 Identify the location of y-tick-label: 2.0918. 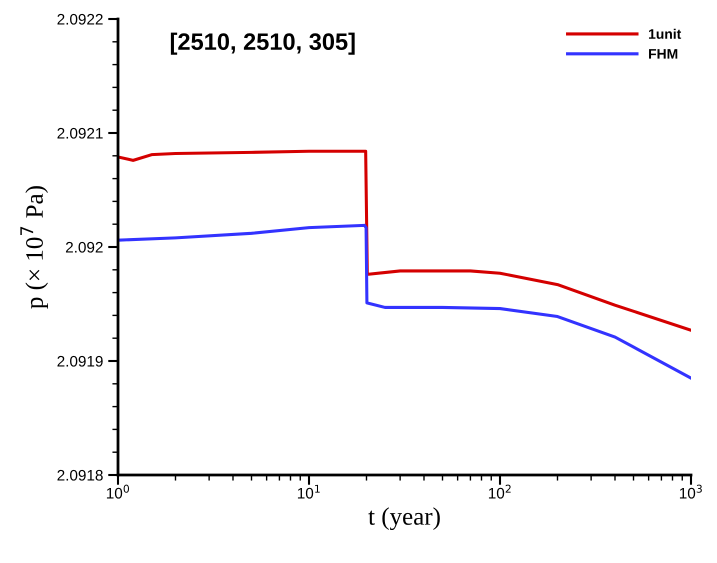
(80, 475).